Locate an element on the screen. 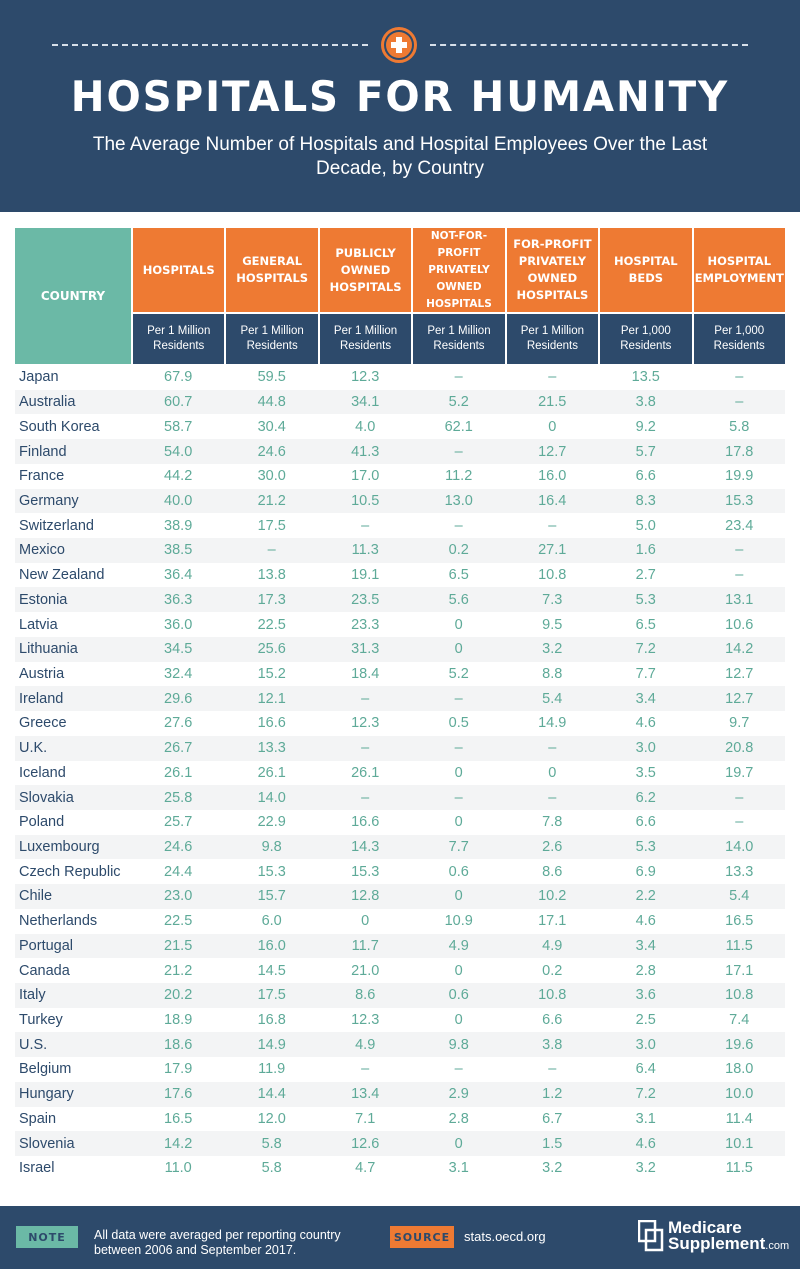  value-cell: 10.5 is located at coordinates (365, 500).